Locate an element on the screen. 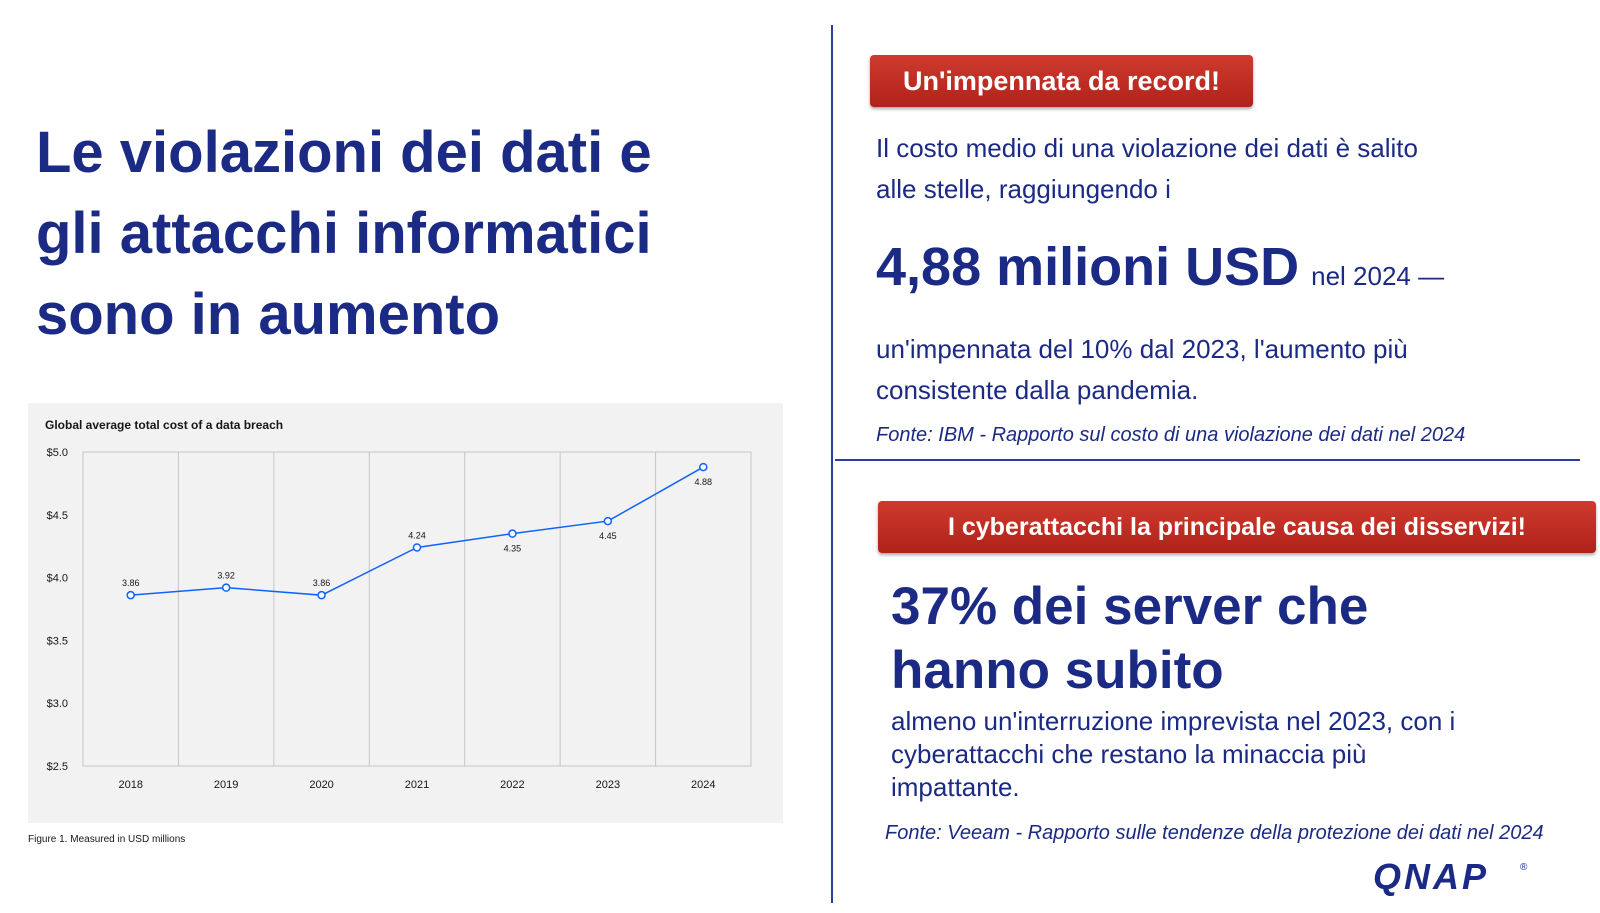 The image size is (1600, 913). vertical-divider is located at coordinates (832, 464).